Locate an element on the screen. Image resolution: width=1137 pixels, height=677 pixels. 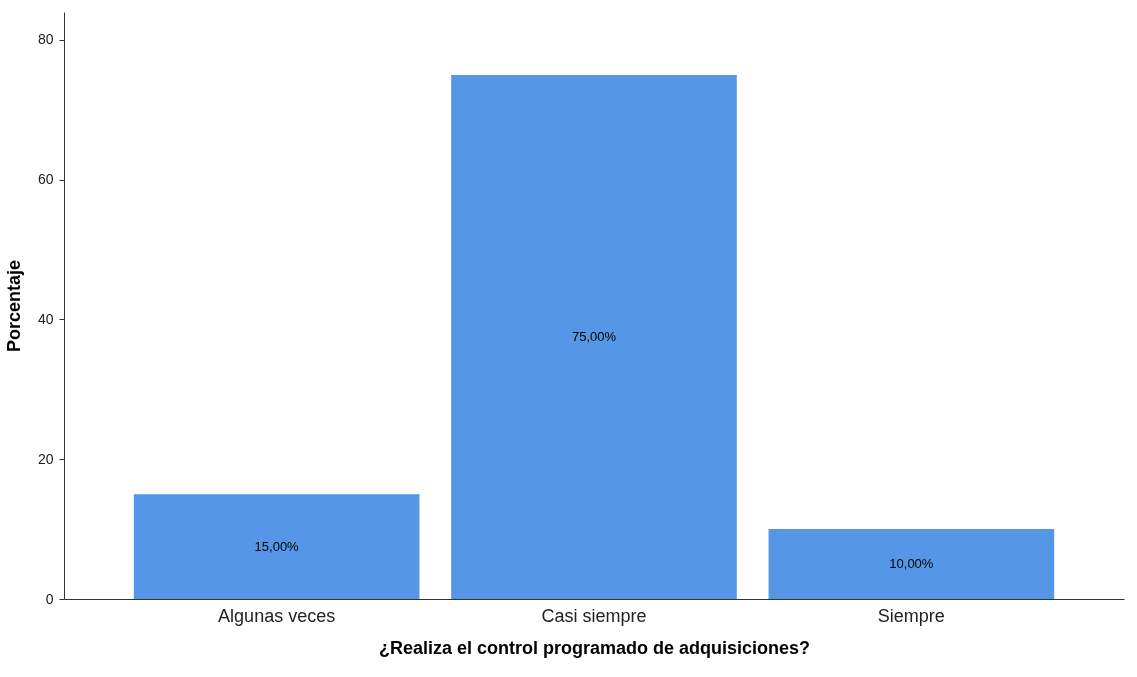
y-tick-label: 40 is located at coordinates (45, 318).